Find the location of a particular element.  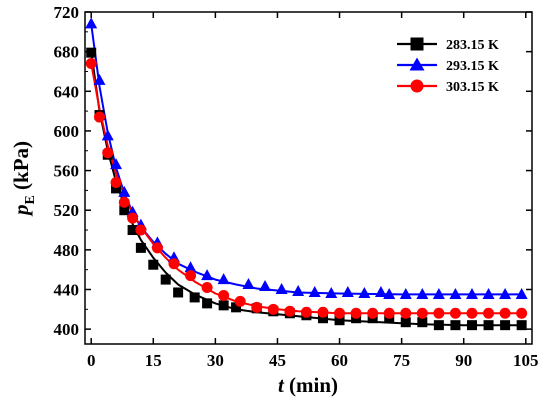

y-tick-label: 680 is located at coordinates (67, 52).